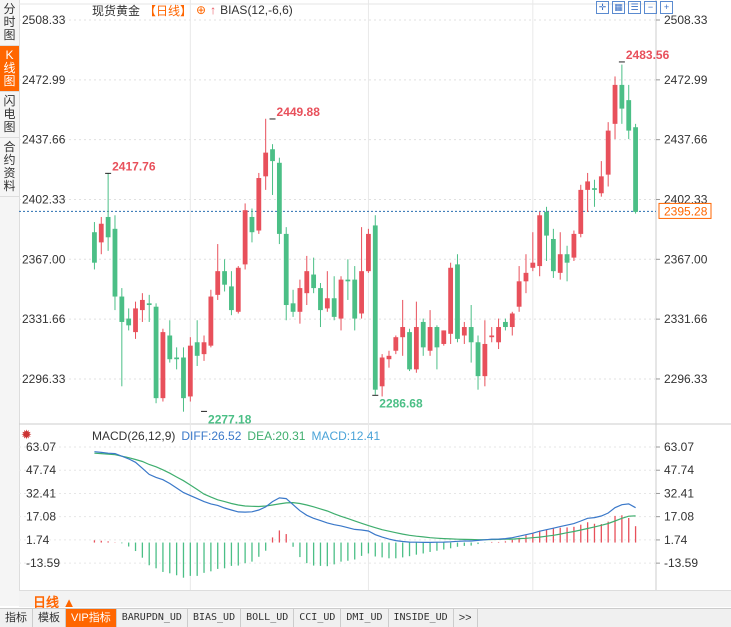  I want to click on indicator-label: BIAS(12,-6,6), so click(256, 10).